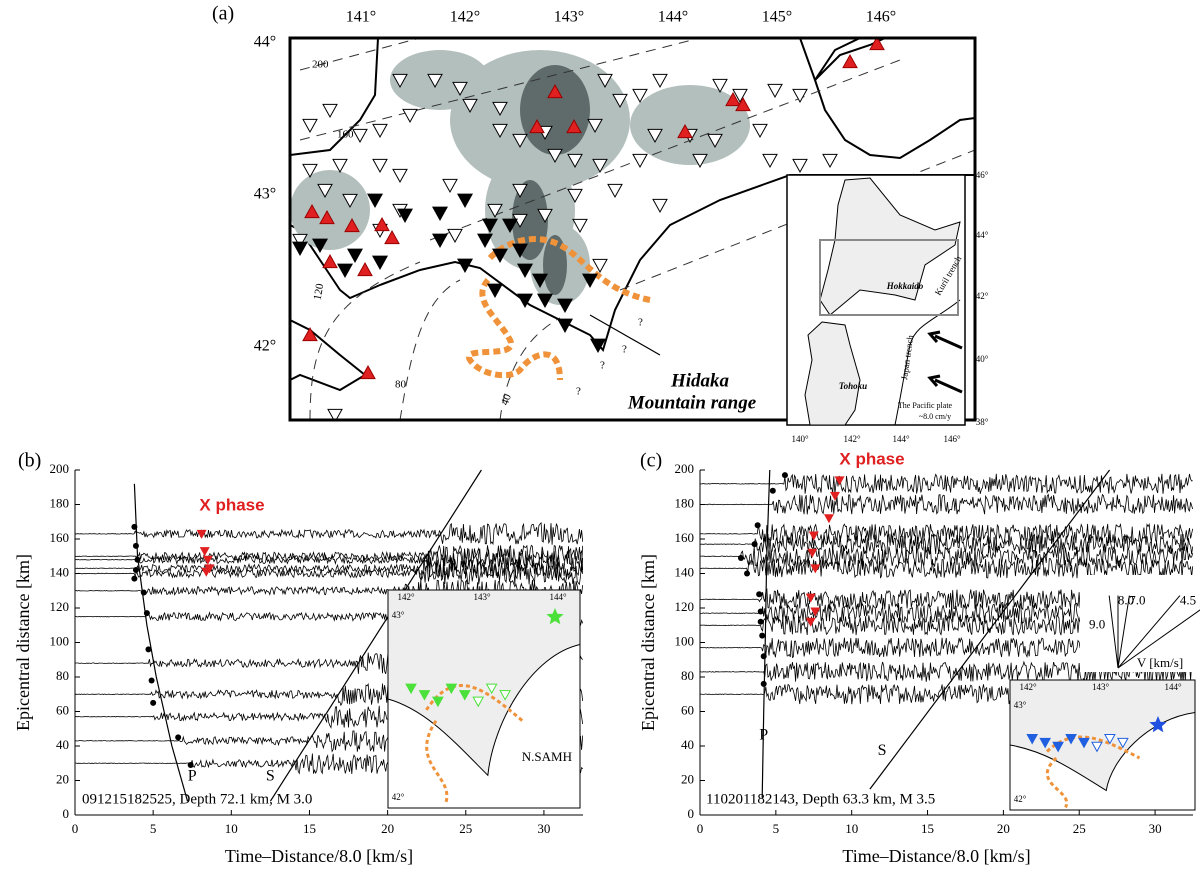 Image resolution: width=1200 pixels, height=873 pixels. Describe the element at coordinates (1149, 632) in the screenshot. I see `velocity-line` at that location.